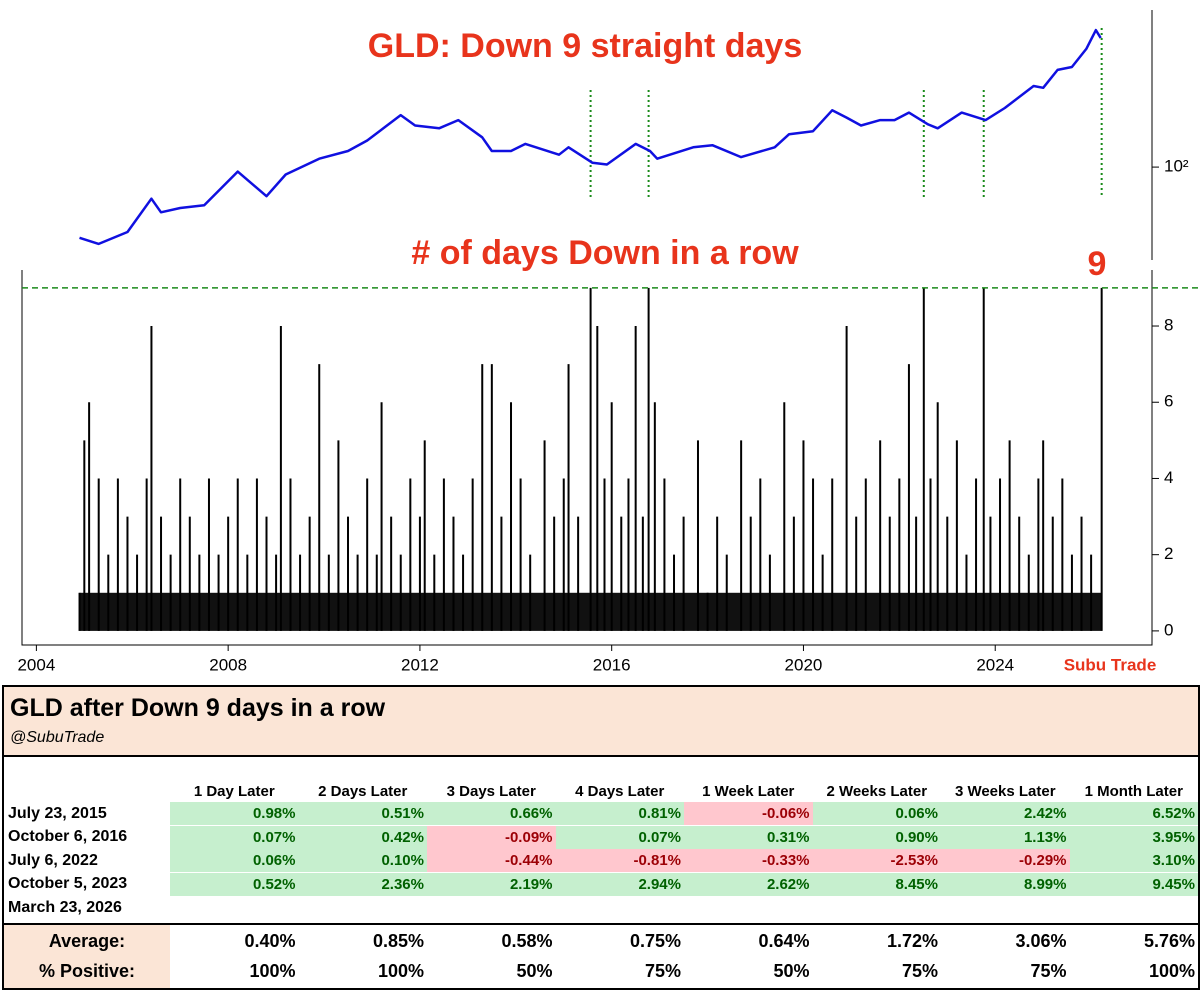  What do you see at coordinates (65, 907) in the screenshot?
I see `row-date: March 23, 2026` at bounding box center [65, 907].